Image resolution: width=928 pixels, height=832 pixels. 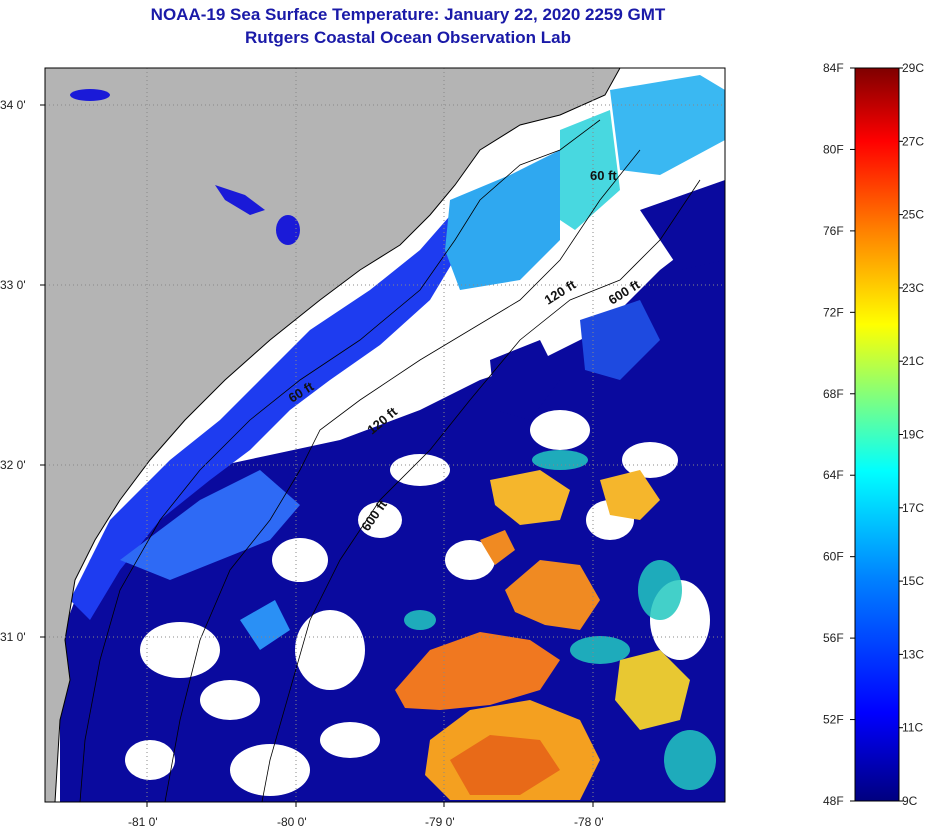 I want to click on colorbar-f-ticks: 84F 80F 76F 72F 68F 64F 60F 56F 52F 48F, so click(x=839, y=434).